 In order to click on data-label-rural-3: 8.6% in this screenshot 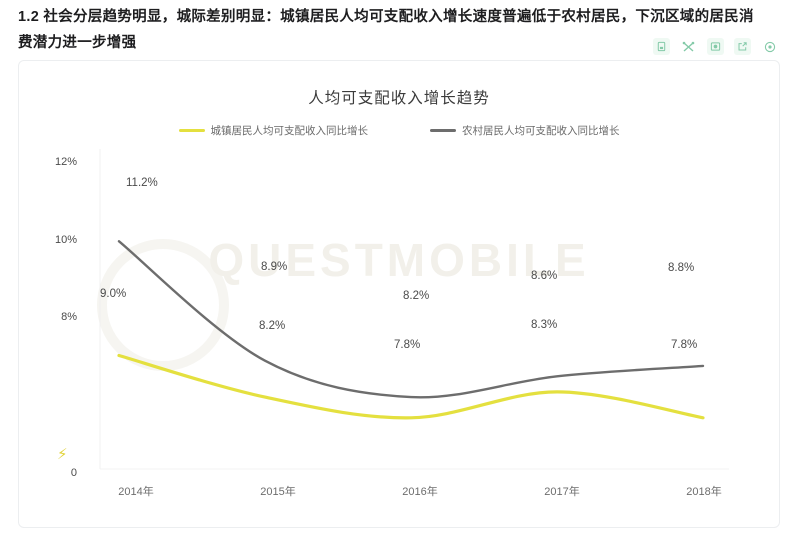, I will do `click(544, 276)`.